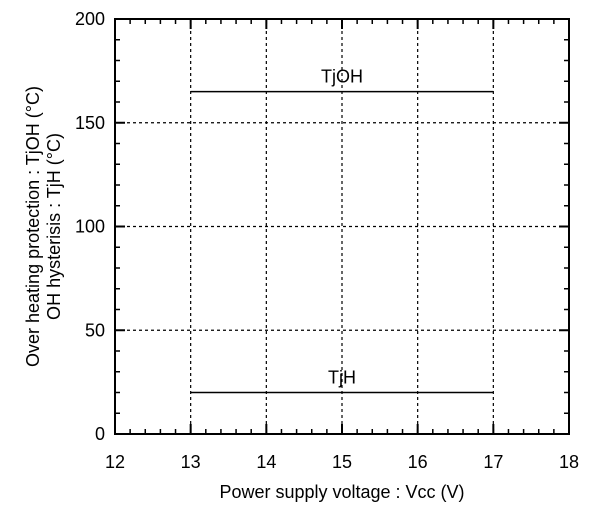 This screenshot has height=506, width=593. What do you see at coordinates (115, 462) in the screenshot?
I see `x-tick-label: 12` at bounding box center [115, 462].